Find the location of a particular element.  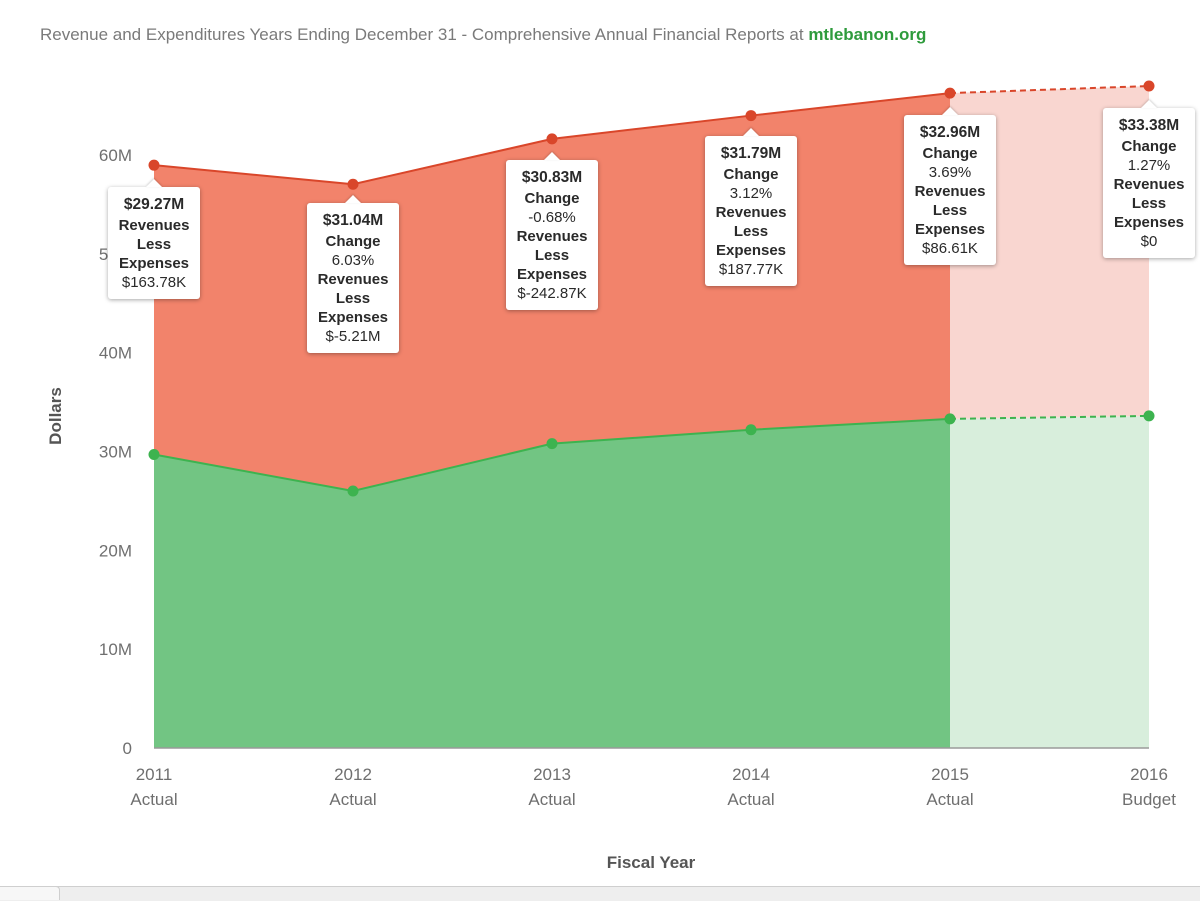

tooltip-change: 6.03% is located at coordinates (353, 260).